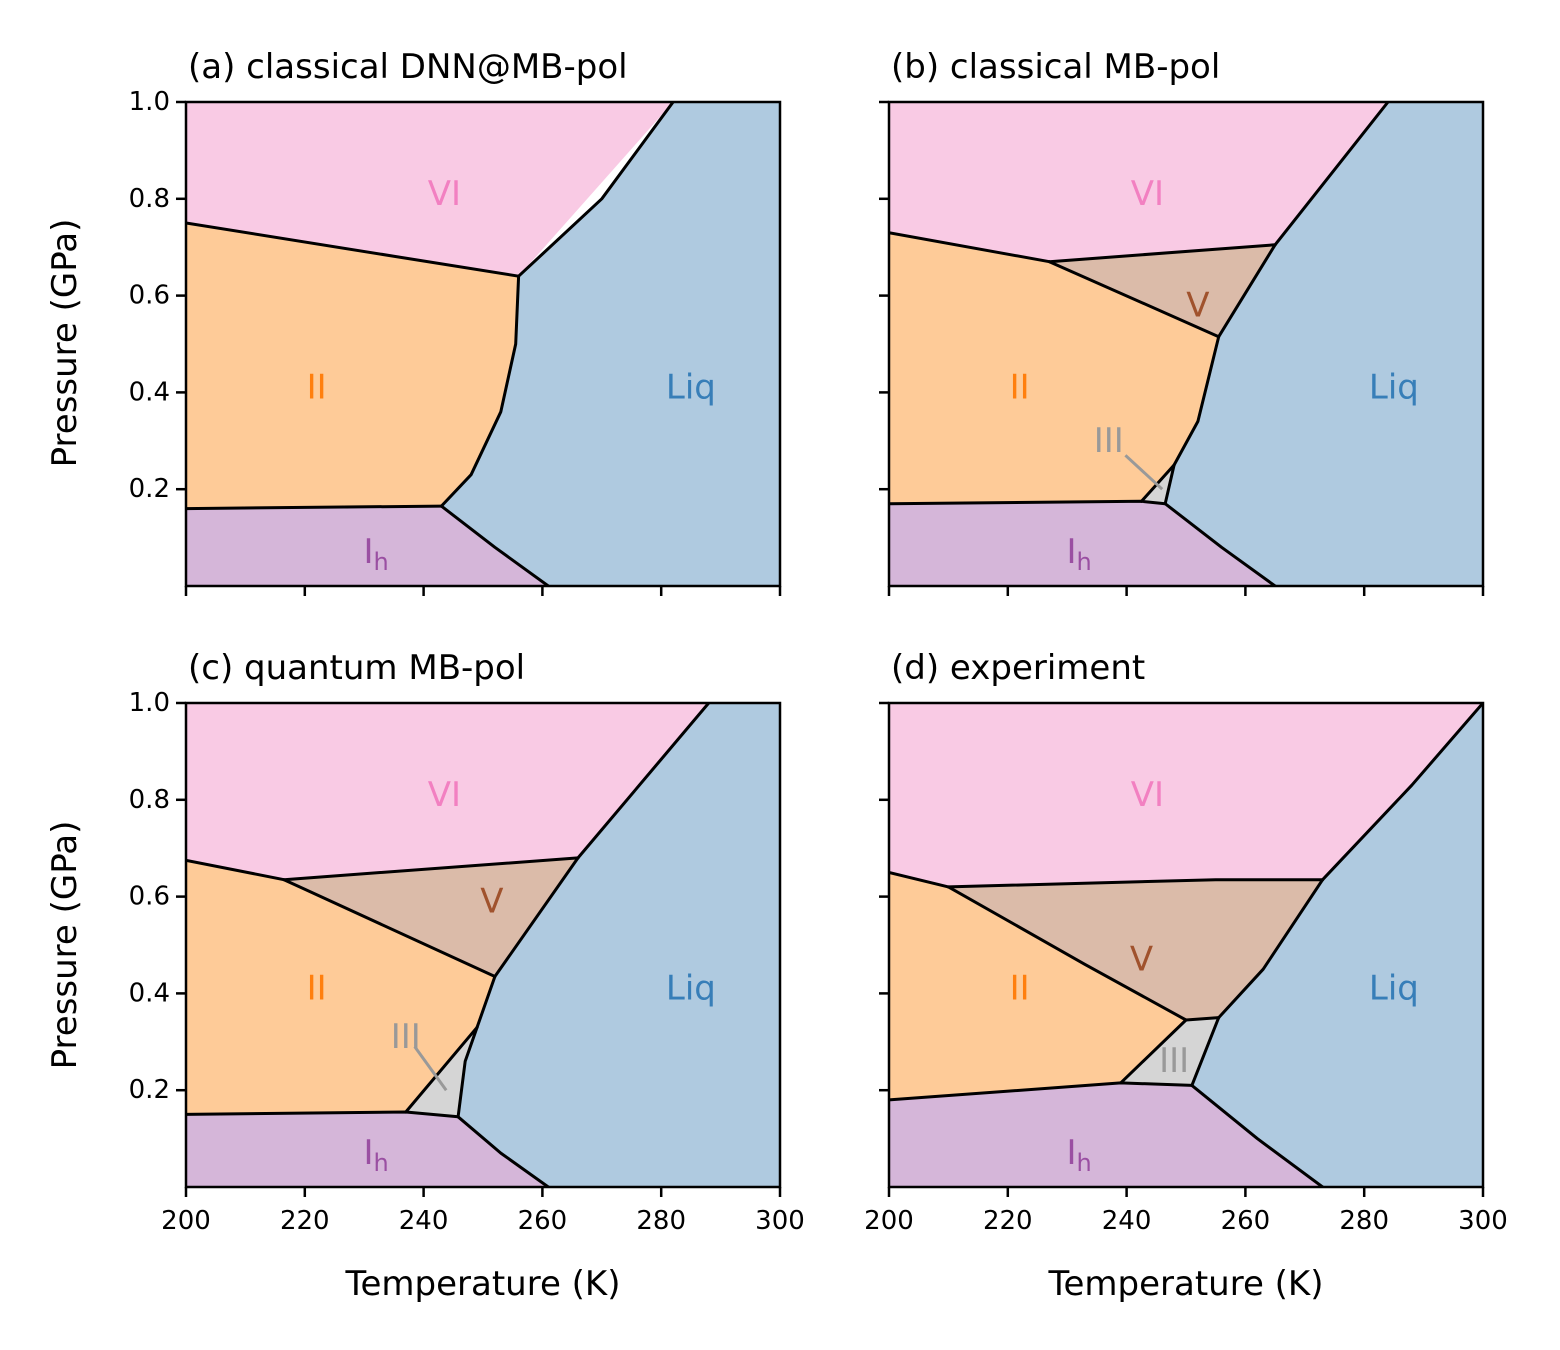 The width and height of the screenshot is (1560, 1350). I want to click on x-tick-label: 200, so click(186, 1221).